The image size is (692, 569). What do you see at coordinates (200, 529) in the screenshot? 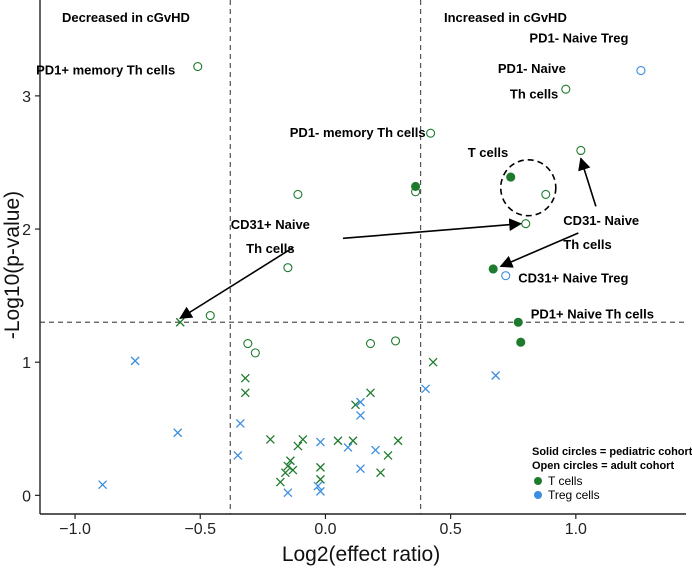
I see `x-tick-label-1: −0.5` at bounding box center [200, 529].